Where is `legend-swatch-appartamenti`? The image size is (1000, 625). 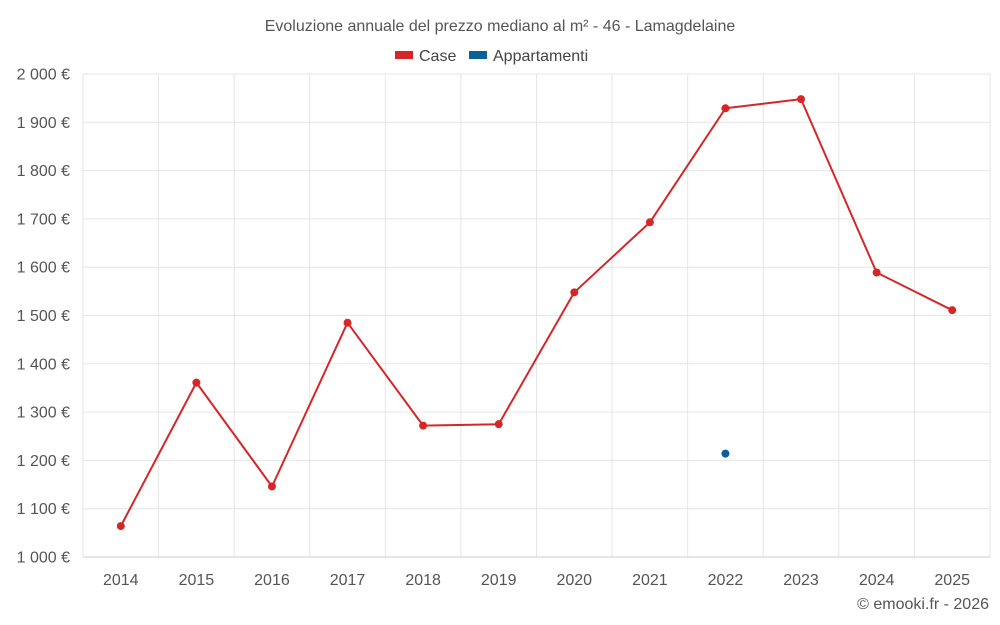 legend-swatch-appartamenti is located at coordinates (478, 55).